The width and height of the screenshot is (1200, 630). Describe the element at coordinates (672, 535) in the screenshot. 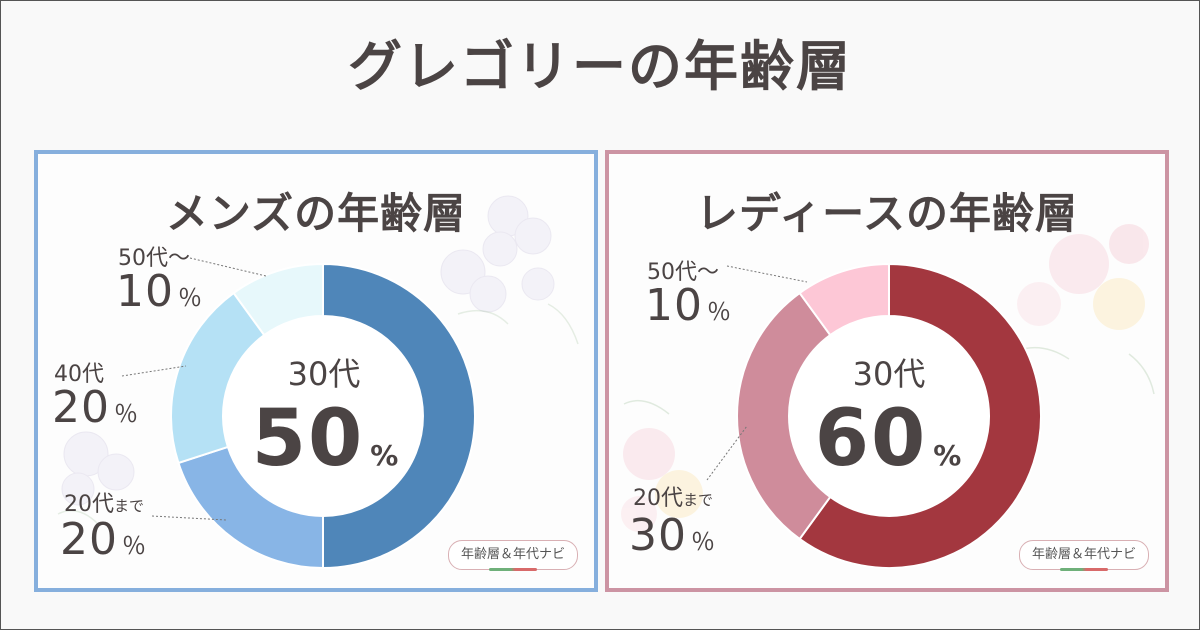

I see `women-label-20s-value: 30 ％` at that location.